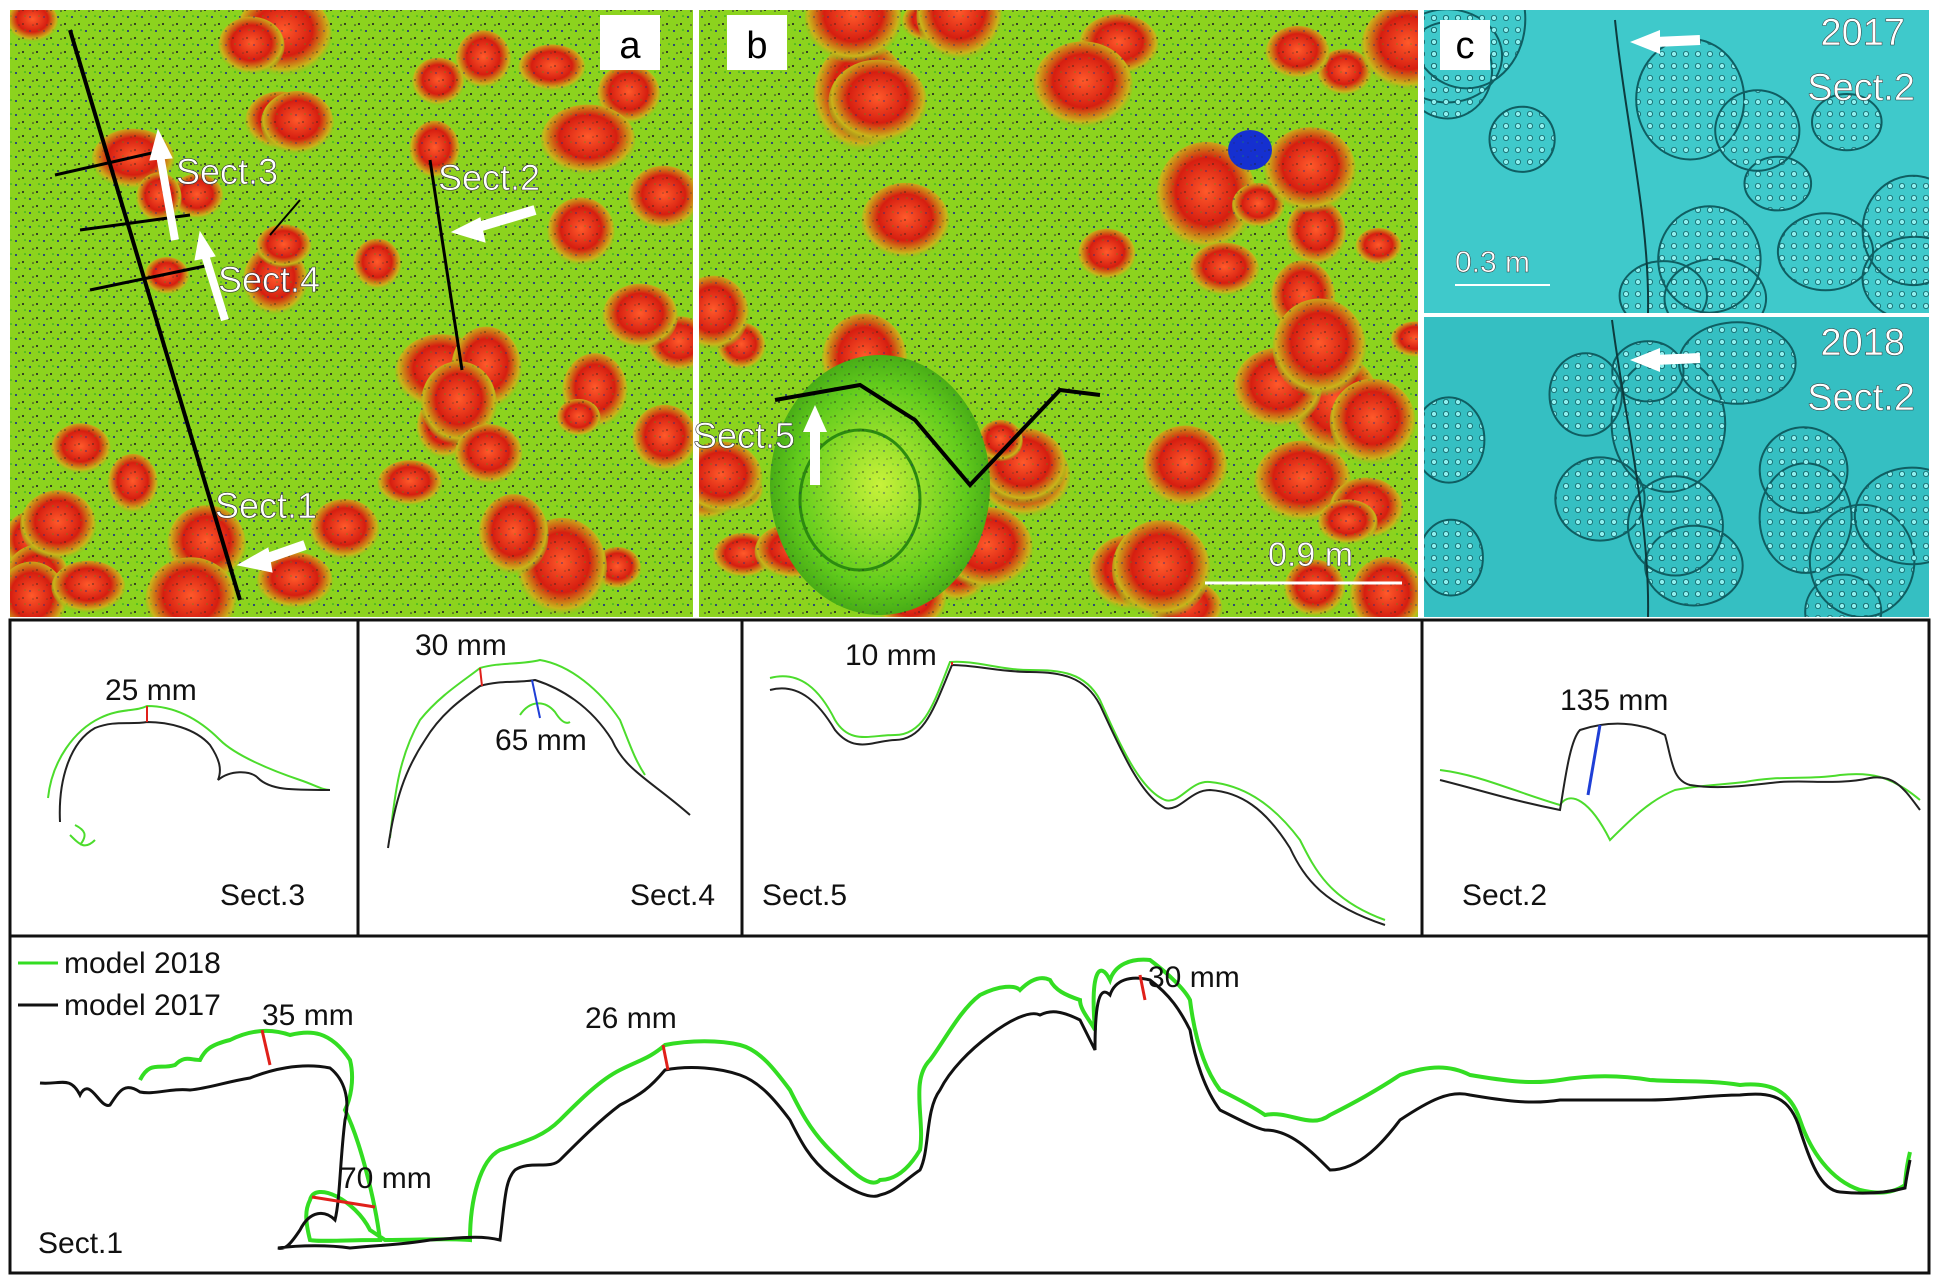 The width and height of the screenshot is (1939, 1283). Describe the element at coordinates (142, 963) in the screenshot. I see `legend-label-2018: model 2018` at that location.